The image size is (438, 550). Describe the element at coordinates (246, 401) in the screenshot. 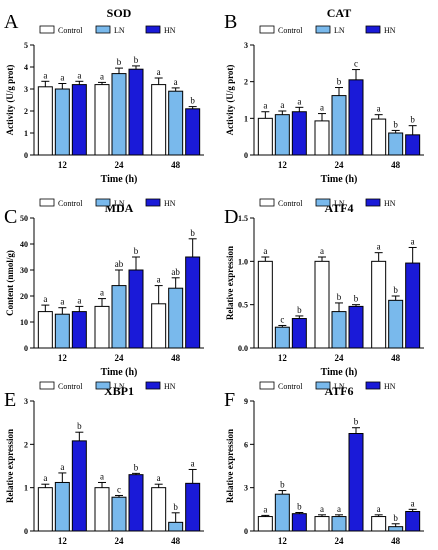

I see `y-tick-label: 9` at that location.